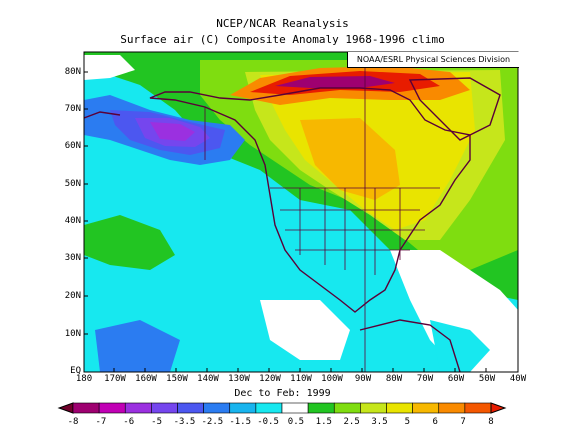  Describe the element at coordinates (460, 346) in the screenshot. I see `field-negative-carib` at that location.